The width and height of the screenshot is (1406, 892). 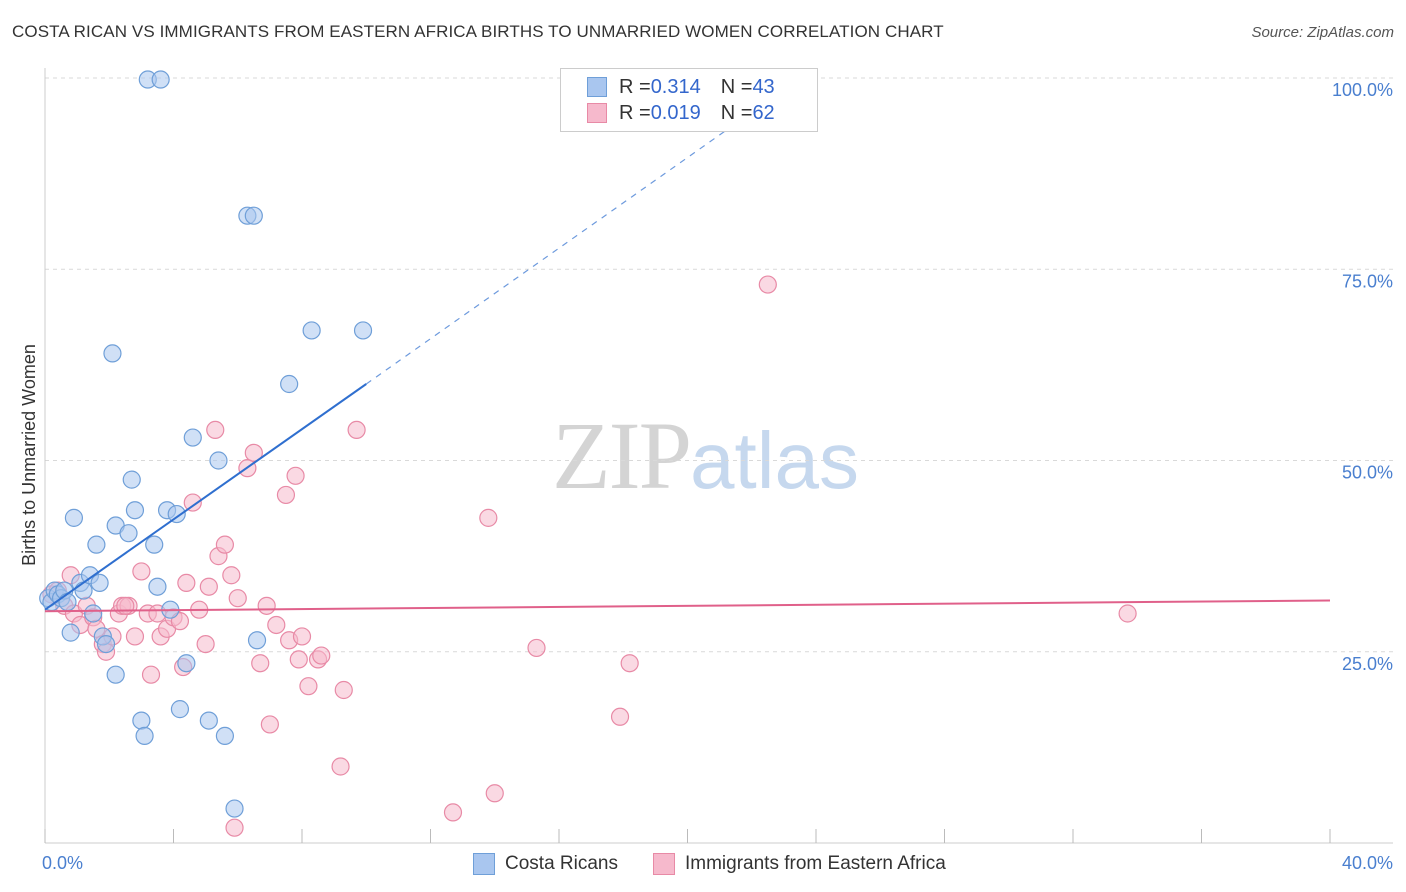 What do you see at coordinates (689, 100) in the screenshot?
I see `correlation-legend: R = 0.314 N = 43 R = 0.019 N = 62` at bounding box center [689, 100].